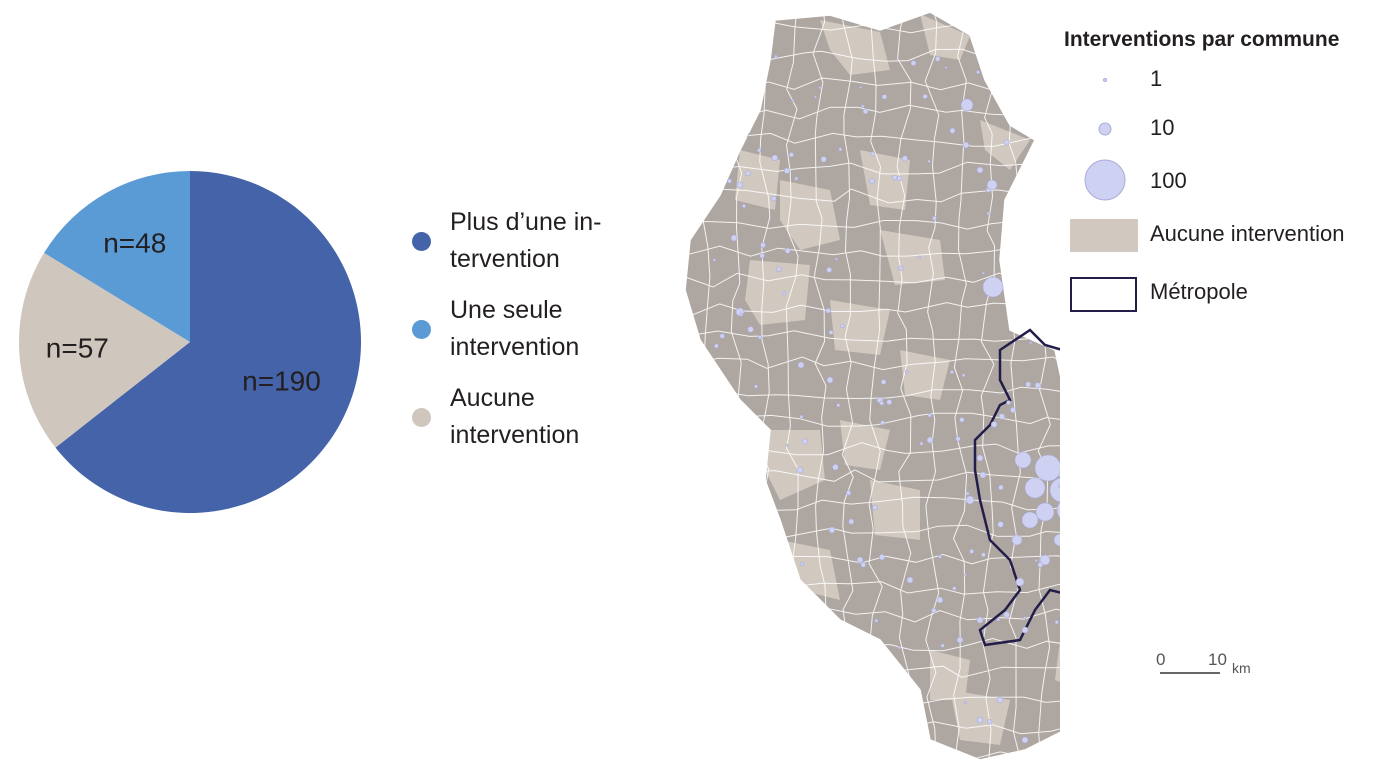  I want to click on legend-circle-label-10: 10, so click(1162, 127).